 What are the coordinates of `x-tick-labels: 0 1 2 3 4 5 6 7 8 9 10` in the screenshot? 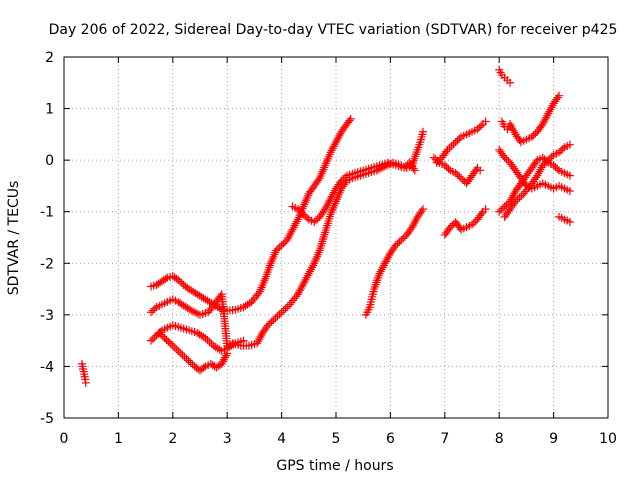 It's located at (338, 439).